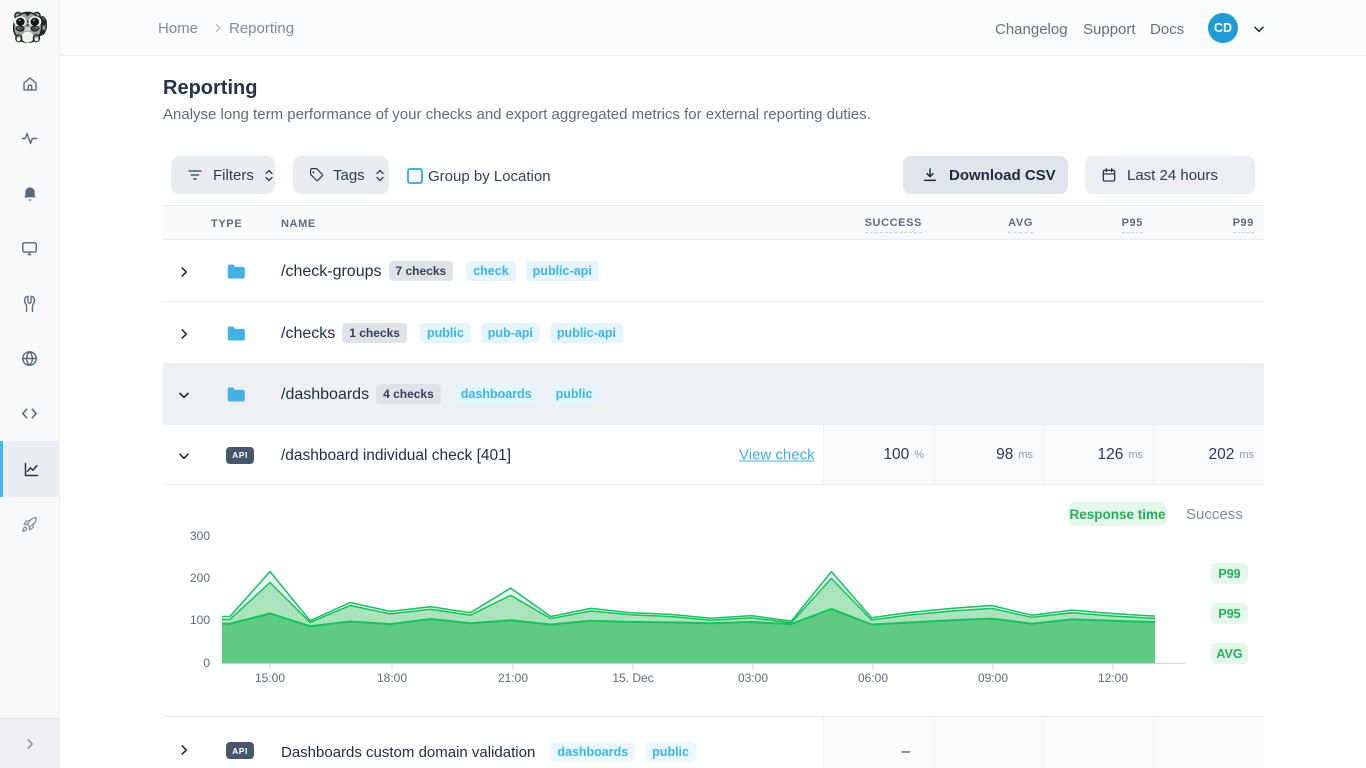 The height and width of the screenshot is (768, 1366). I want to click on svg-text: 09:00, so click(993, 678).